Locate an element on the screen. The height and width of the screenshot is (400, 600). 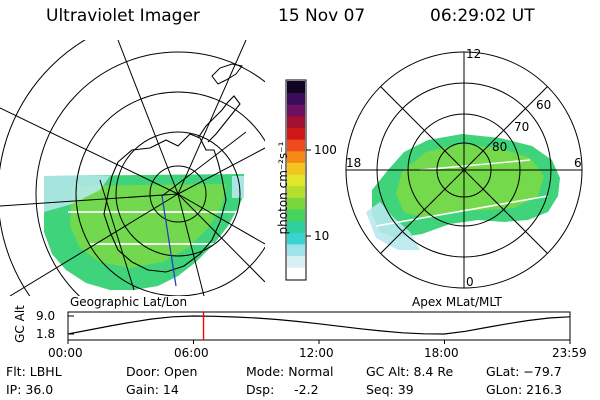
altitude-series-line is located at coordinates (318, 325).